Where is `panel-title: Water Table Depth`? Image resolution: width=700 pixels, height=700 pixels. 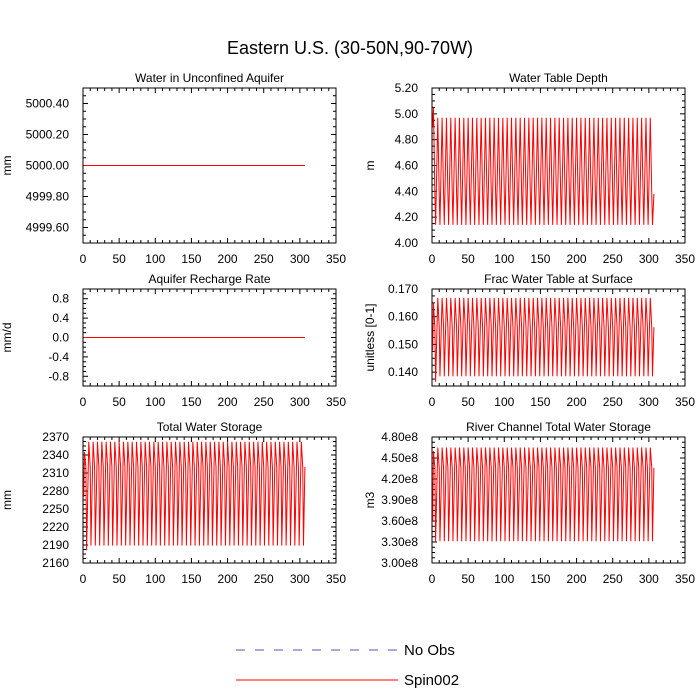
panel-title: Water Table Depth is located at coordinates (558, 78).